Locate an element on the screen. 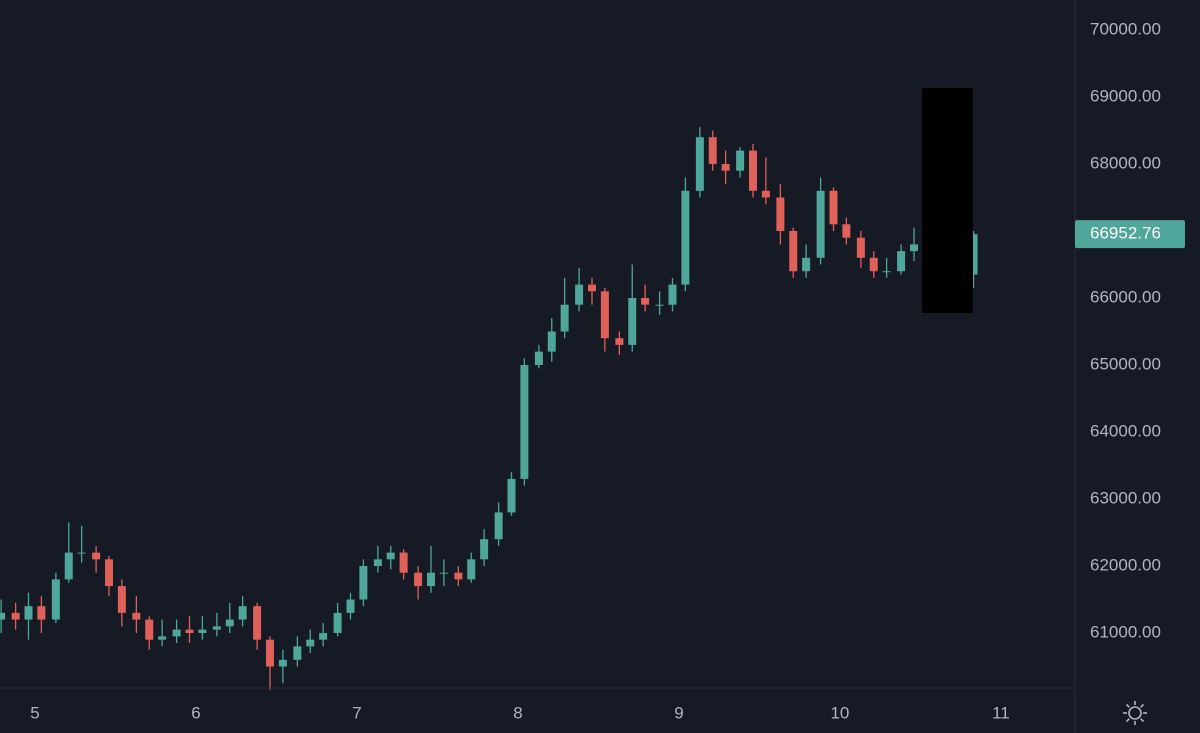  x-tick-label: 5 is located at coordinates (34, 712).